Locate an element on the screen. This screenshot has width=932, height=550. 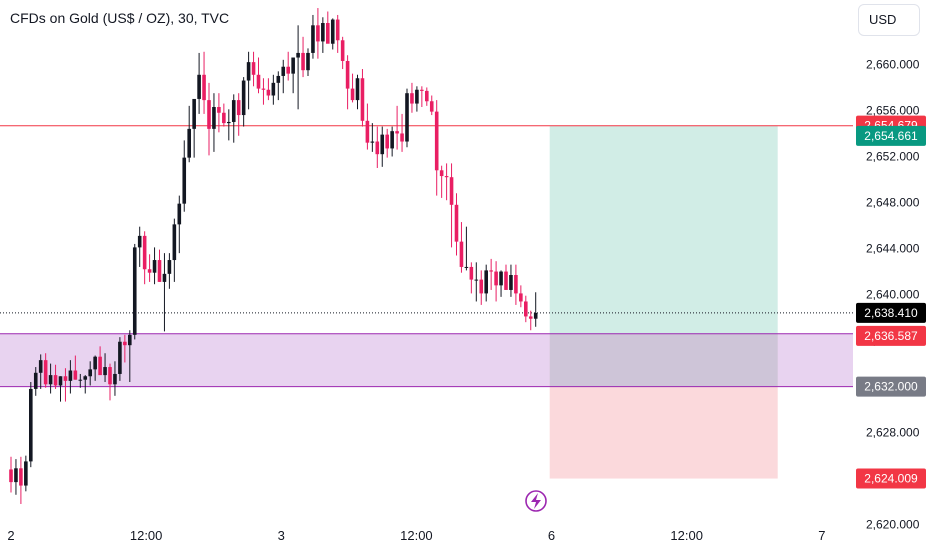
position-profit-area is located at coordinates (663, 229).